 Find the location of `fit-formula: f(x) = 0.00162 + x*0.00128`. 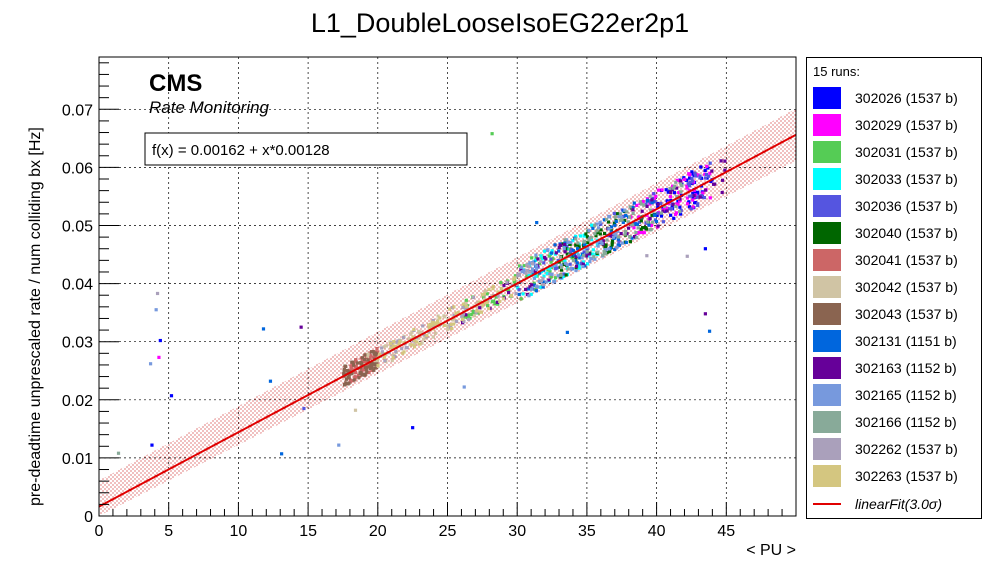

fit-formula: f(x) = 0.00162 + x*0.00128 is located at coordinates (241, 150).